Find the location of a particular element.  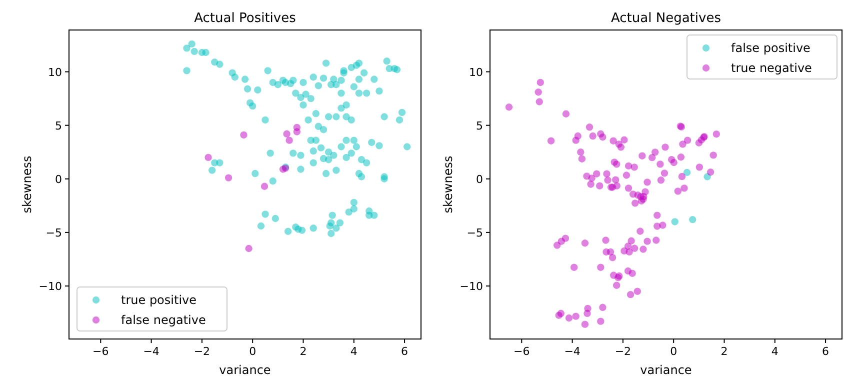

legend-label: true positive is located at coordinates (159, 300).